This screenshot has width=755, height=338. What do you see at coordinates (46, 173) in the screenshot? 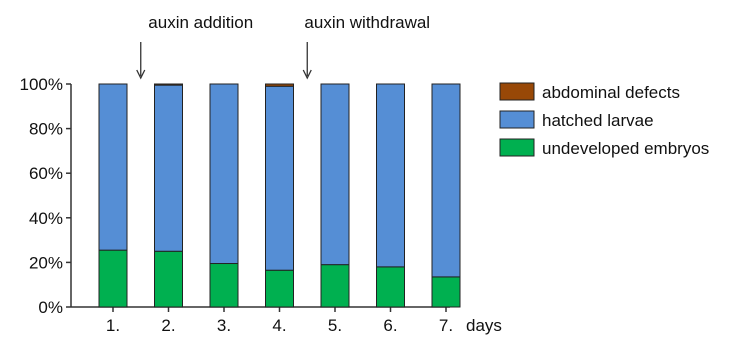
I see `y-tick-label: 60%` at bounding box center [46, 173].